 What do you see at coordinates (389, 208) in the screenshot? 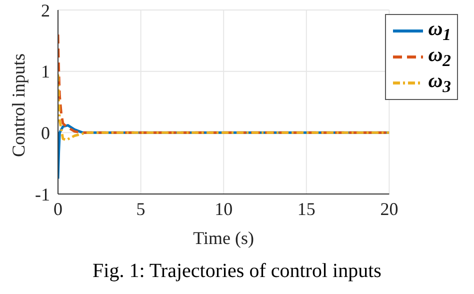
I see `x-tick-label: 20` at bounding box center [389, 208].